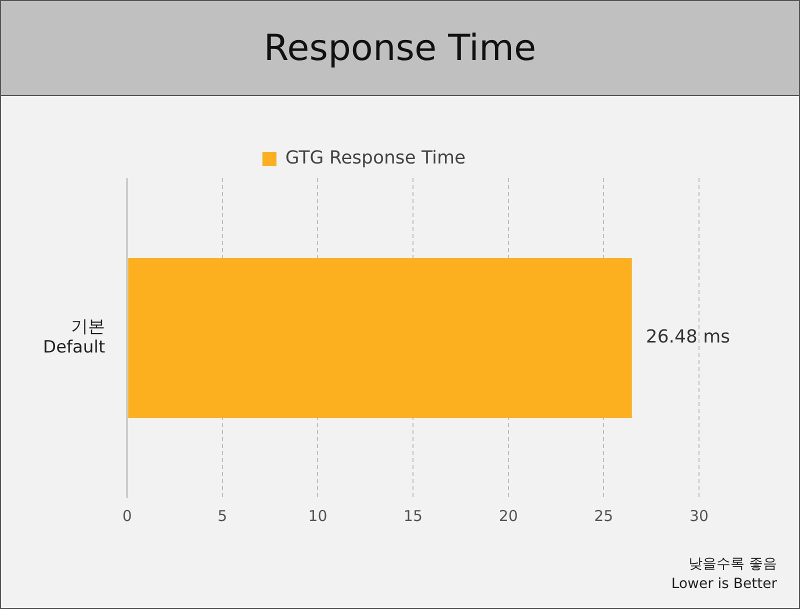  What do you see at coordinates (604, 515) in the screenshot?
I see `x-tick-label: 25` at bounding box center [604, 515].